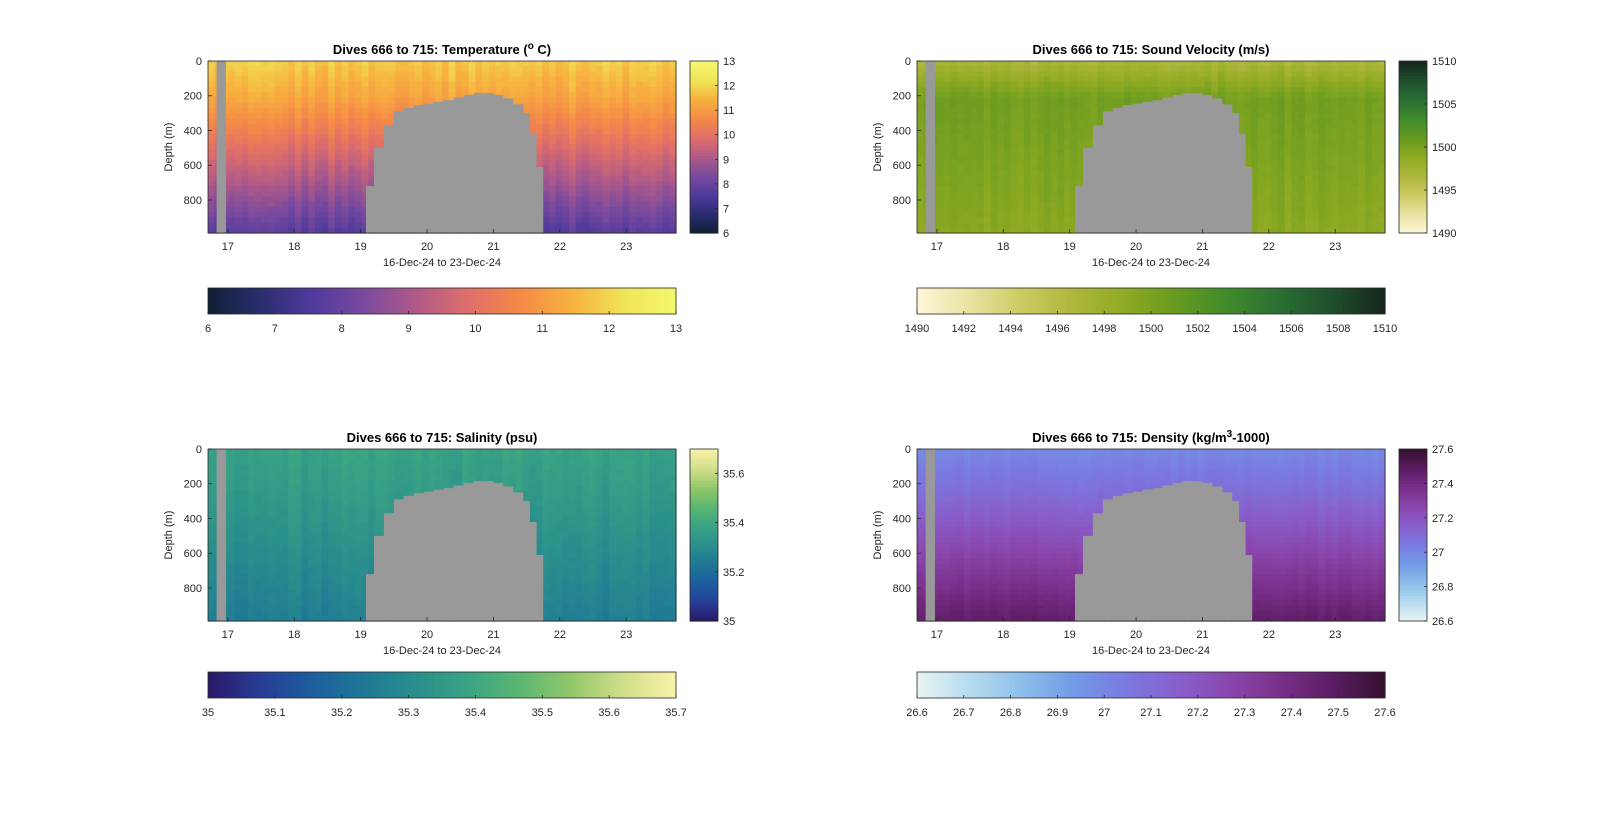 This screenshot has width=1600, height=815. I want to click on colorbar-tick-label: 12, so click(729, 87).